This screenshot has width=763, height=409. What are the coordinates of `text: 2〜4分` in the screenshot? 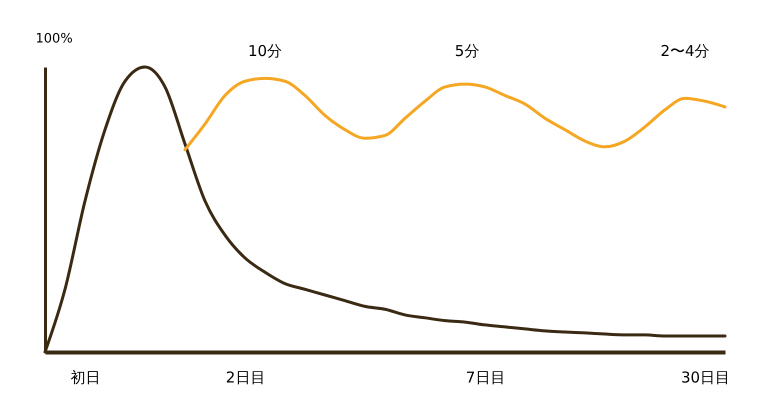 It's located at (685, 51).